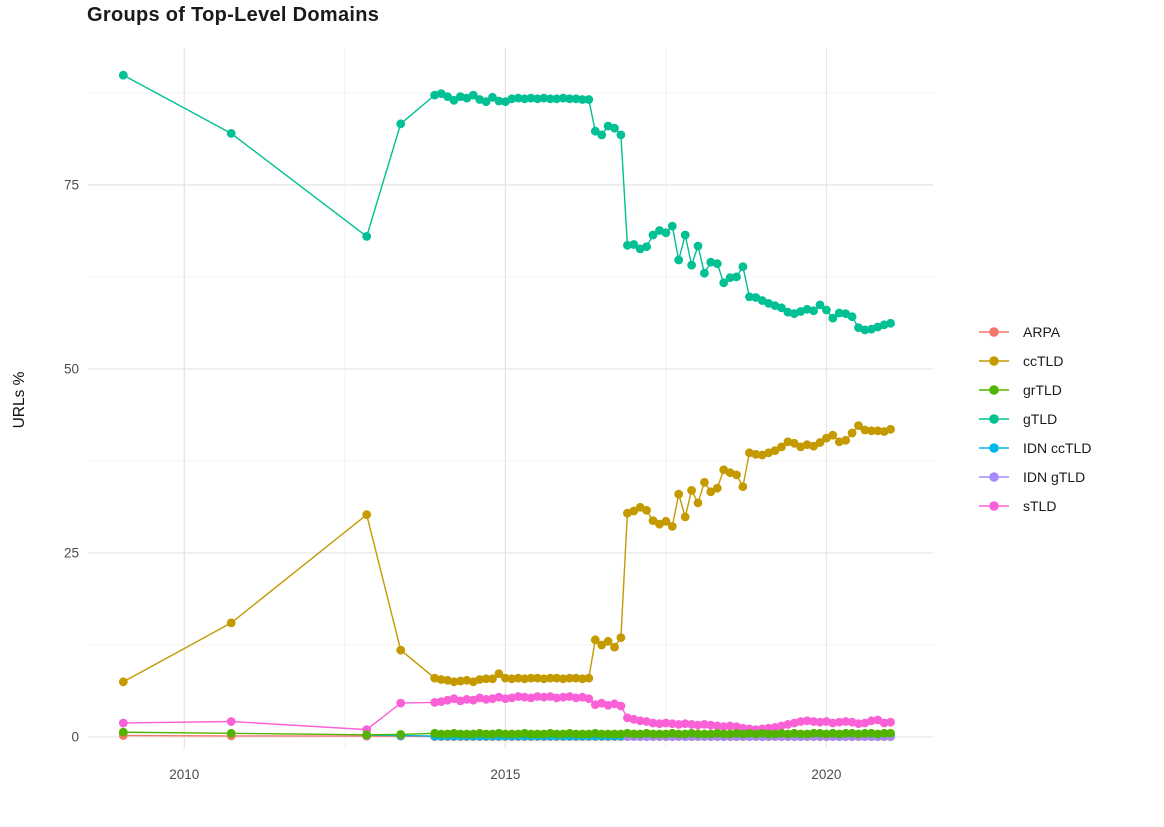 The image size is (1164, 827). I want to click on y-tick-label: 75, so click(71, 184).